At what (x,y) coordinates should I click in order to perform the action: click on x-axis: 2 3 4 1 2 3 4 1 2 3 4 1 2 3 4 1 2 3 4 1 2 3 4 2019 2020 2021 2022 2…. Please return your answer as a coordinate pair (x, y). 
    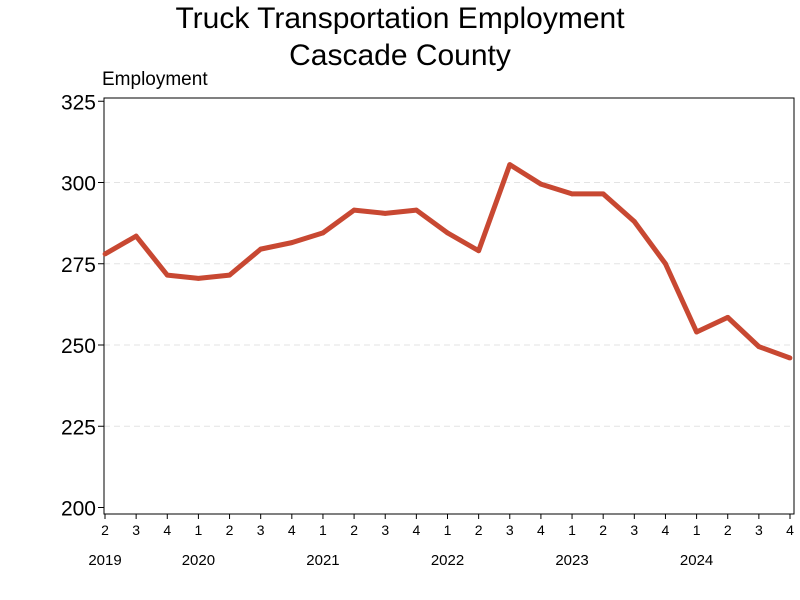
    Looking at the image, I should click on (441, 541).